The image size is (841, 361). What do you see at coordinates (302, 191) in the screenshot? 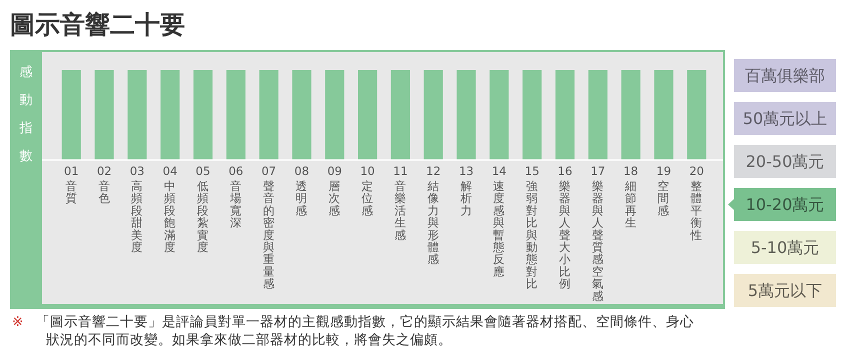
I see `x-tick-label: 08 透明感` at bounding box center [302, 191].